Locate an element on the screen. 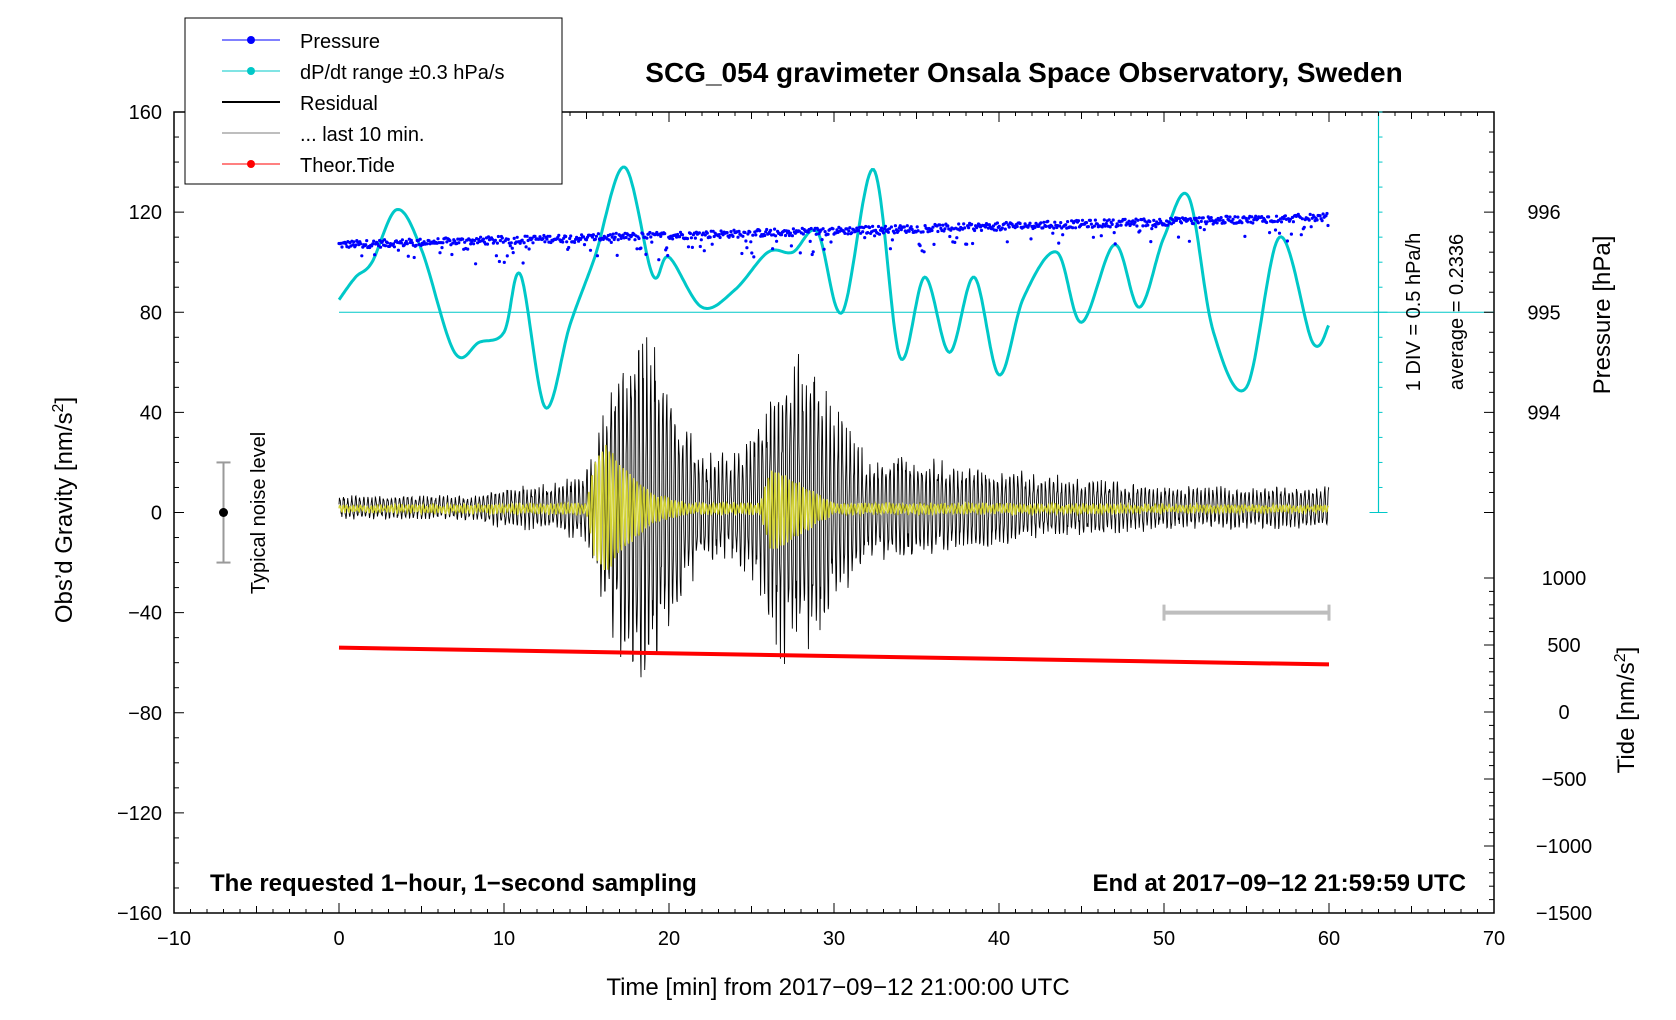 This screenshot has height=1020, width=1676. y-tick-label: −80 is located at coordinates (145, 714).